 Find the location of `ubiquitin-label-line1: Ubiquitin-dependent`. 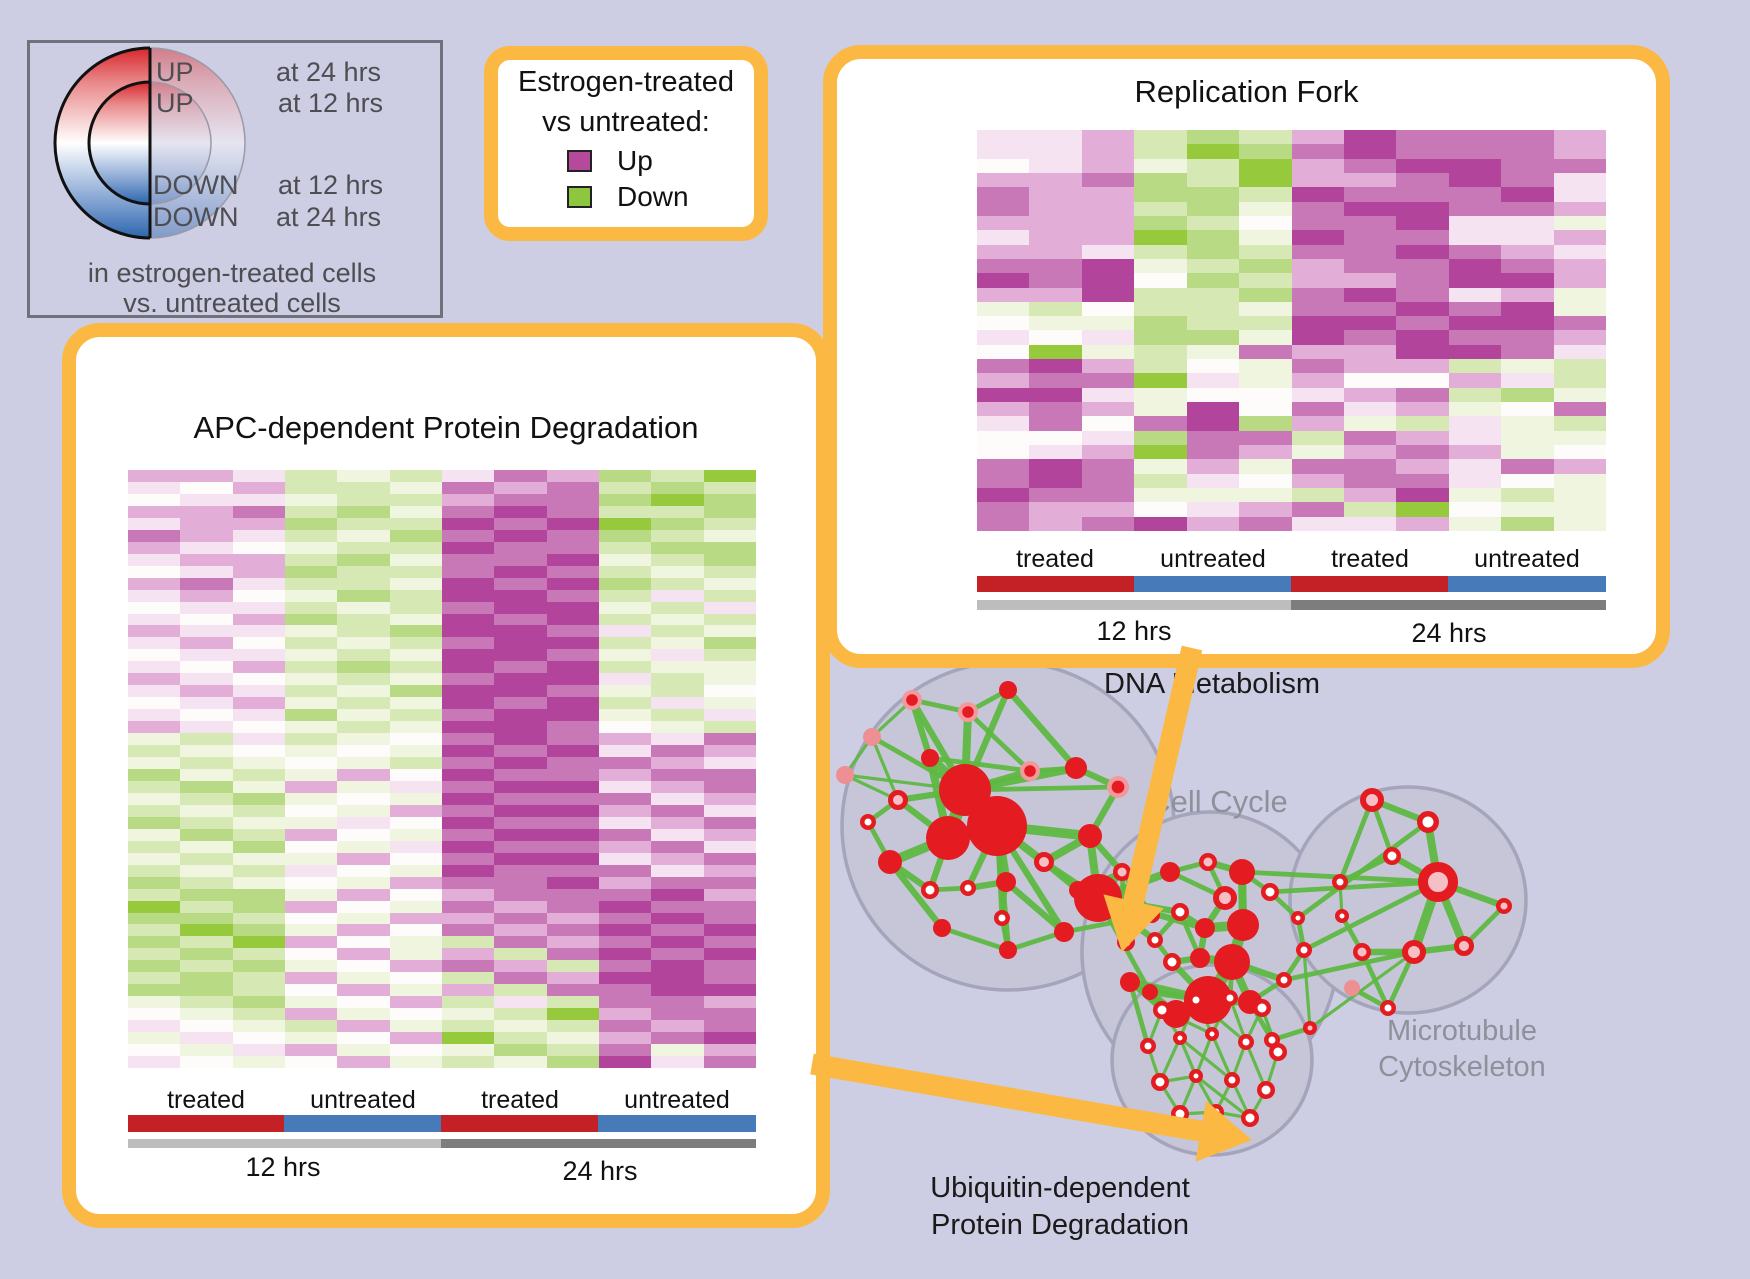

ubiquitin-label-line1: Ubiquitin-dependent is located at coordinates (1060, 1188).